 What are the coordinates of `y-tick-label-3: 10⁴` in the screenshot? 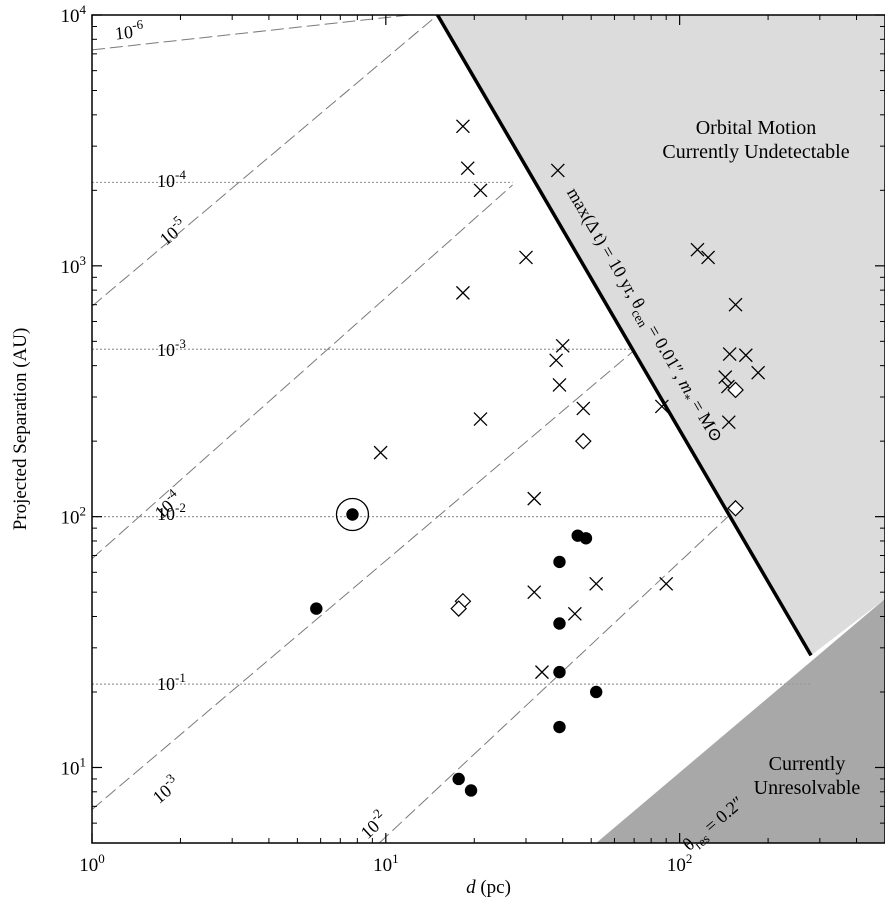 It's located at (74, 14).